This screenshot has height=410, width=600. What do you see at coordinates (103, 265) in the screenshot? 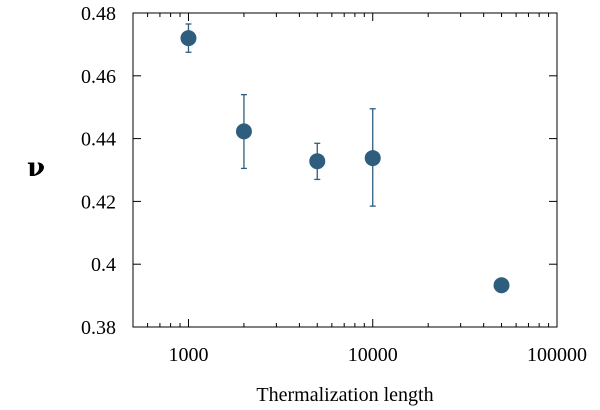
I see `y-tick-label: 0.4` at bounding box center [103, 265].